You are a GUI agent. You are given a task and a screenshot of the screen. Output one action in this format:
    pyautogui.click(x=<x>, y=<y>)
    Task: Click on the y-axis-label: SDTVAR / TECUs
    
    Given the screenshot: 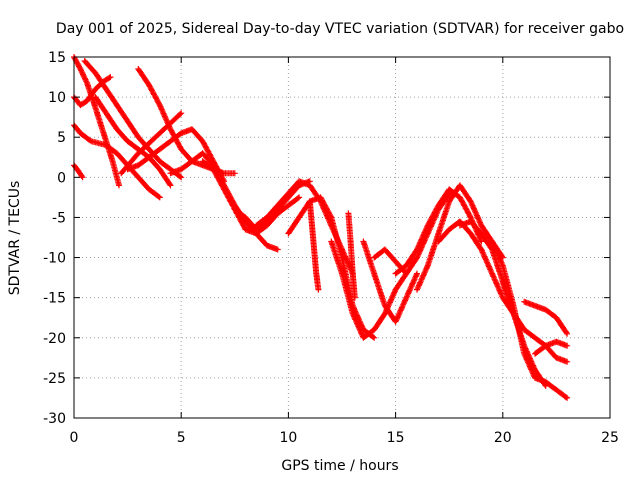 What is the action you would take?
    pyautogui.click(x=15, y=238)
    